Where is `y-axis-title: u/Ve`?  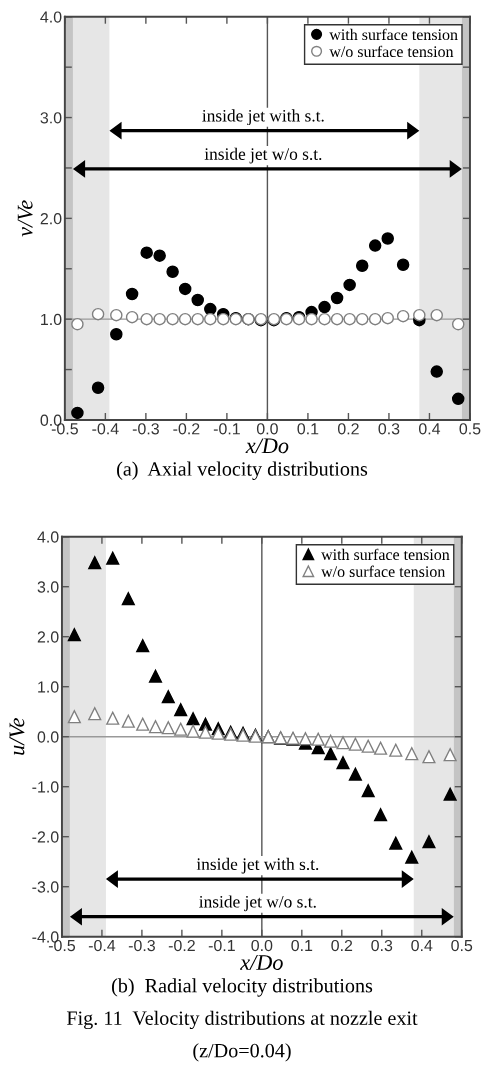
y-axis-title: u/Ve is located at coordinates (17, 736).